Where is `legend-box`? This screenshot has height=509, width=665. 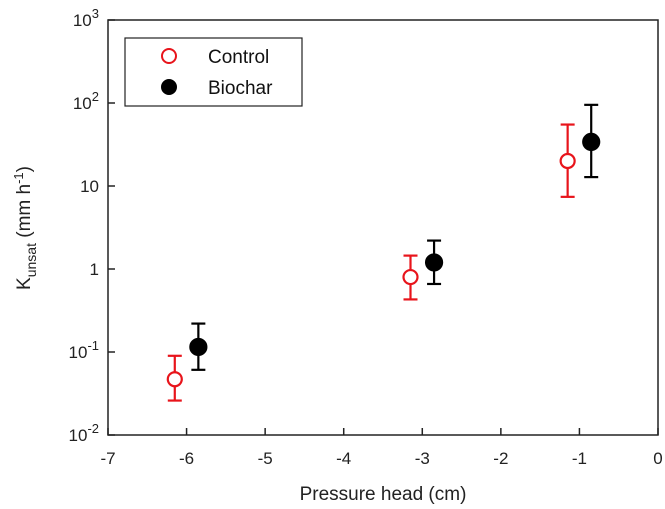 legend-box is located at coordinates (213, 72).